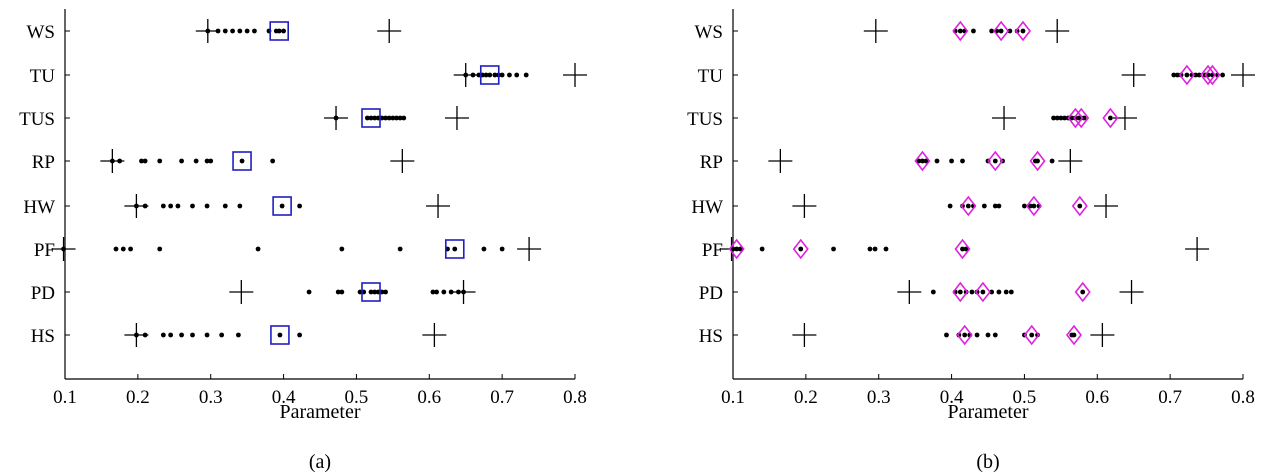  Describe the element at coordinates (879, 397) in the screenshot. I see `x-tick-label-b: 0.3` at that location.